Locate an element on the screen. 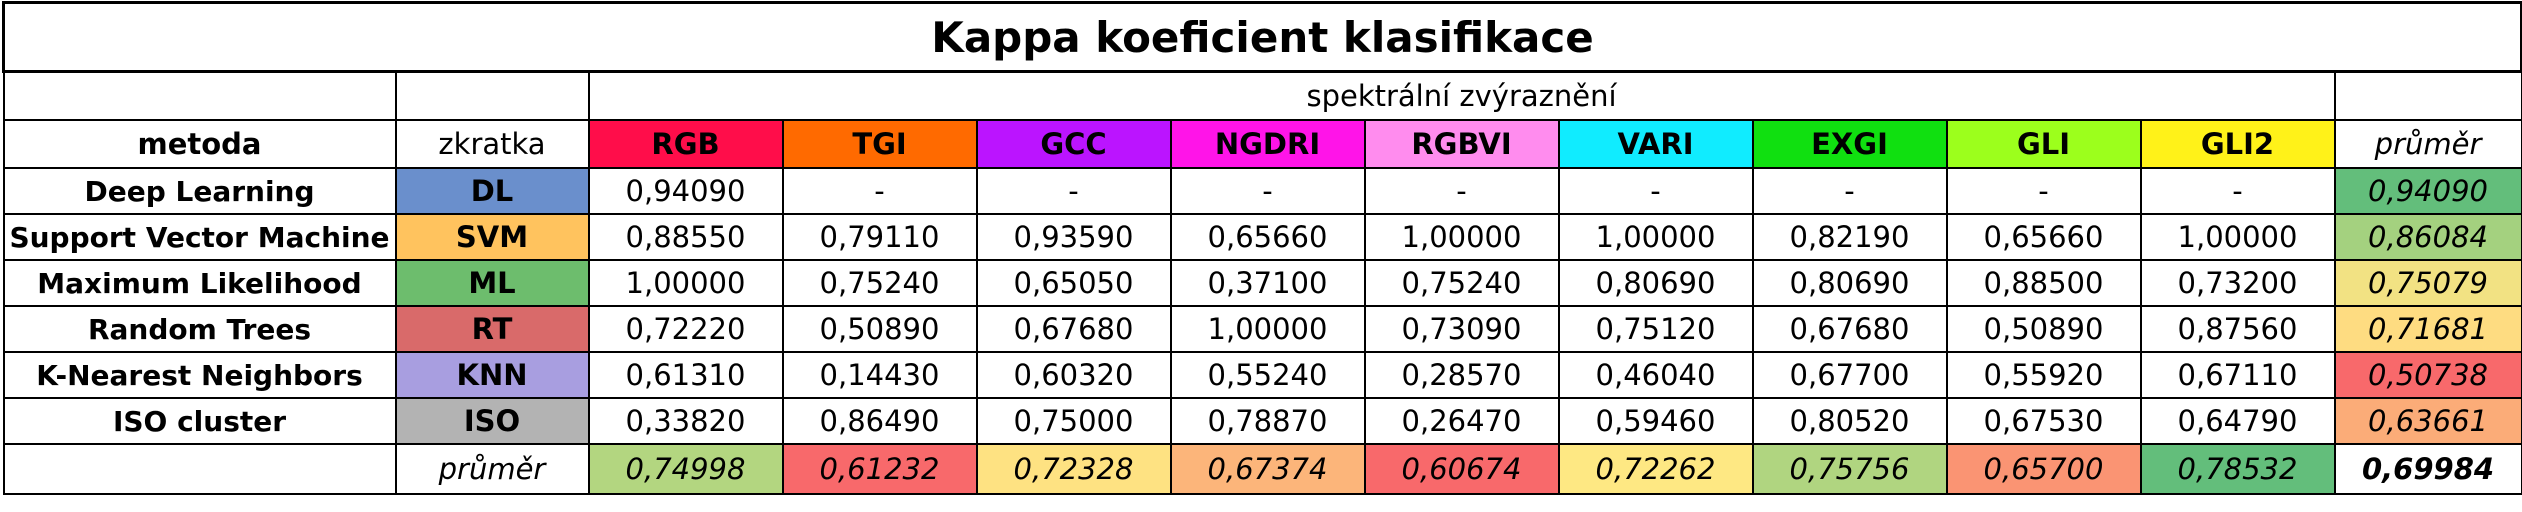 The image size is (2522, 512). table-row: Deep Learning DL 0,94090- - - - - - - -0,94090 is located at coordinates (1262, 191).